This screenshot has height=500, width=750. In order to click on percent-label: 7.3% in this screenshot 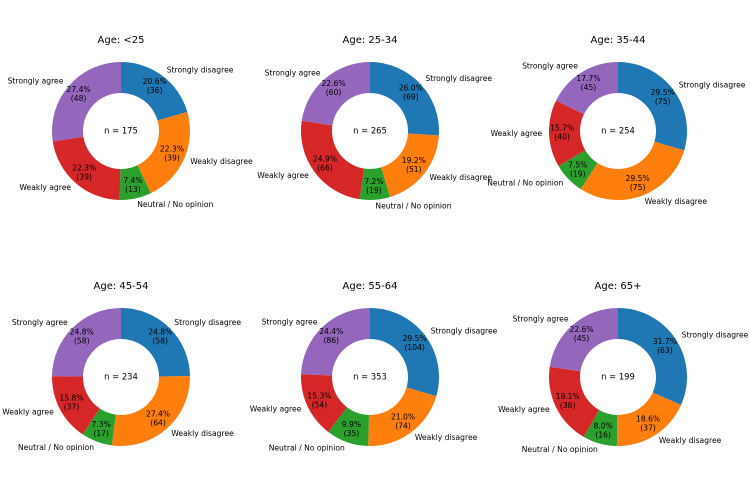, I will do `click(101, 424)`.